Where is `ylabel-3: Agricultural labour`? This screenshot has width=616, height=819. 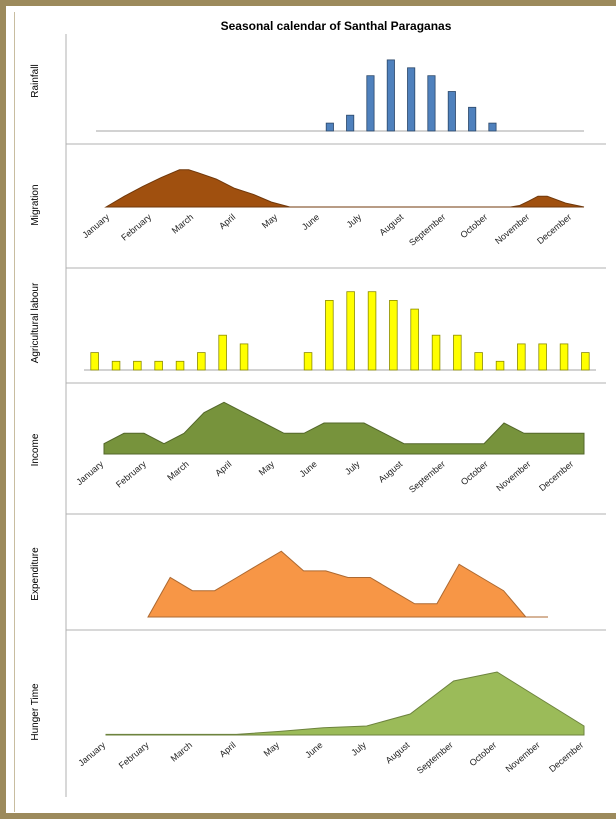 ylabel-3: Agricultural labour is located at coordinates (35, 322).